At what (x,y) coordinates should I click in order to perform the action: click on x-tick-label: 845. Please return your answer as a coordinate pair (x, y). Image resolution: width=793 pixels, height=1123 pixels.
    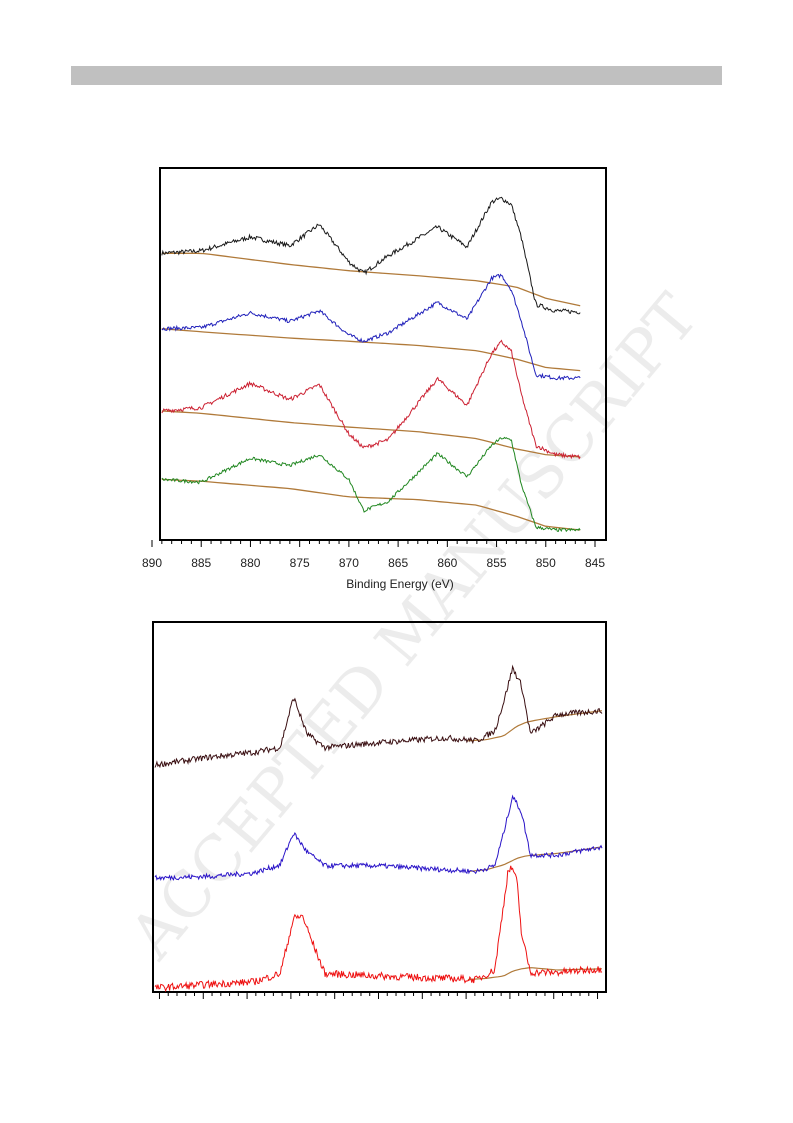
    Looking at the image, I should click on (595, 563).